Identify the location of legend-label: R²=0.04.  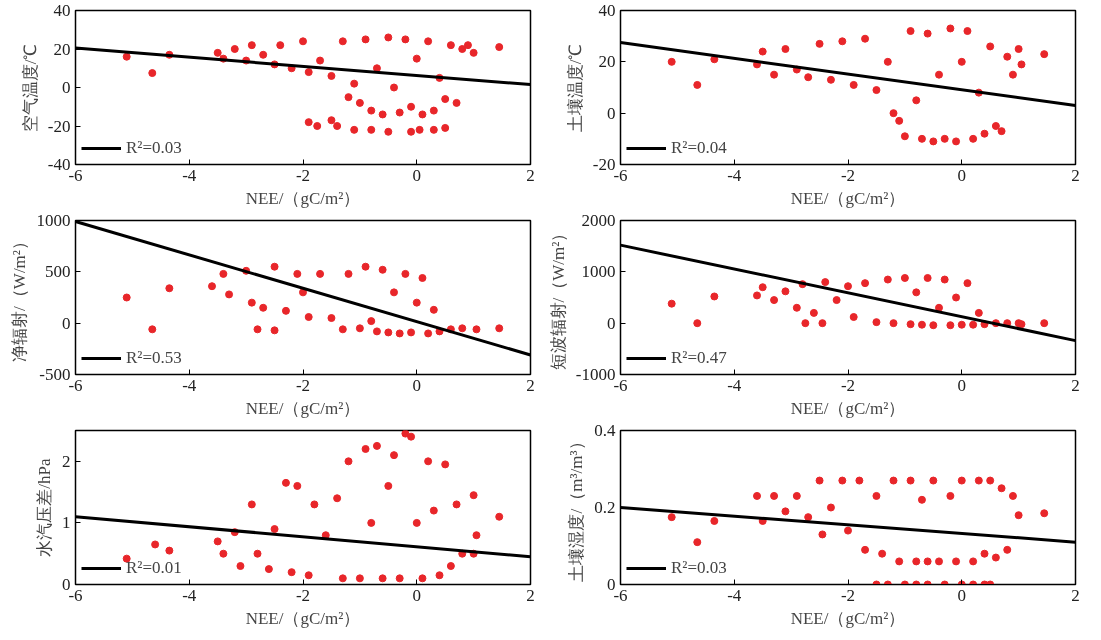
(699, 148).